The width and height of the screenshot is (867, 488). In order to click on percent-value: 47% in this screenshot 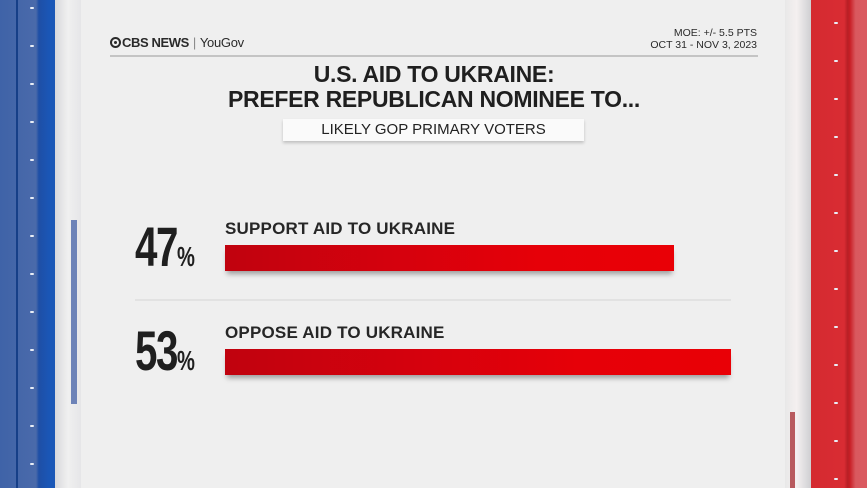, I will do `click(165, 252)`.